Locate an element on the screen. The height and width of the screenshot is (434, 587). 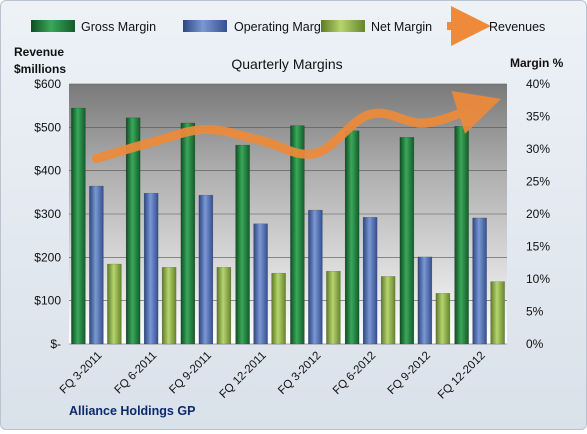
footer-label: Alliance Holdings GP is located at coordinates (132, 411).